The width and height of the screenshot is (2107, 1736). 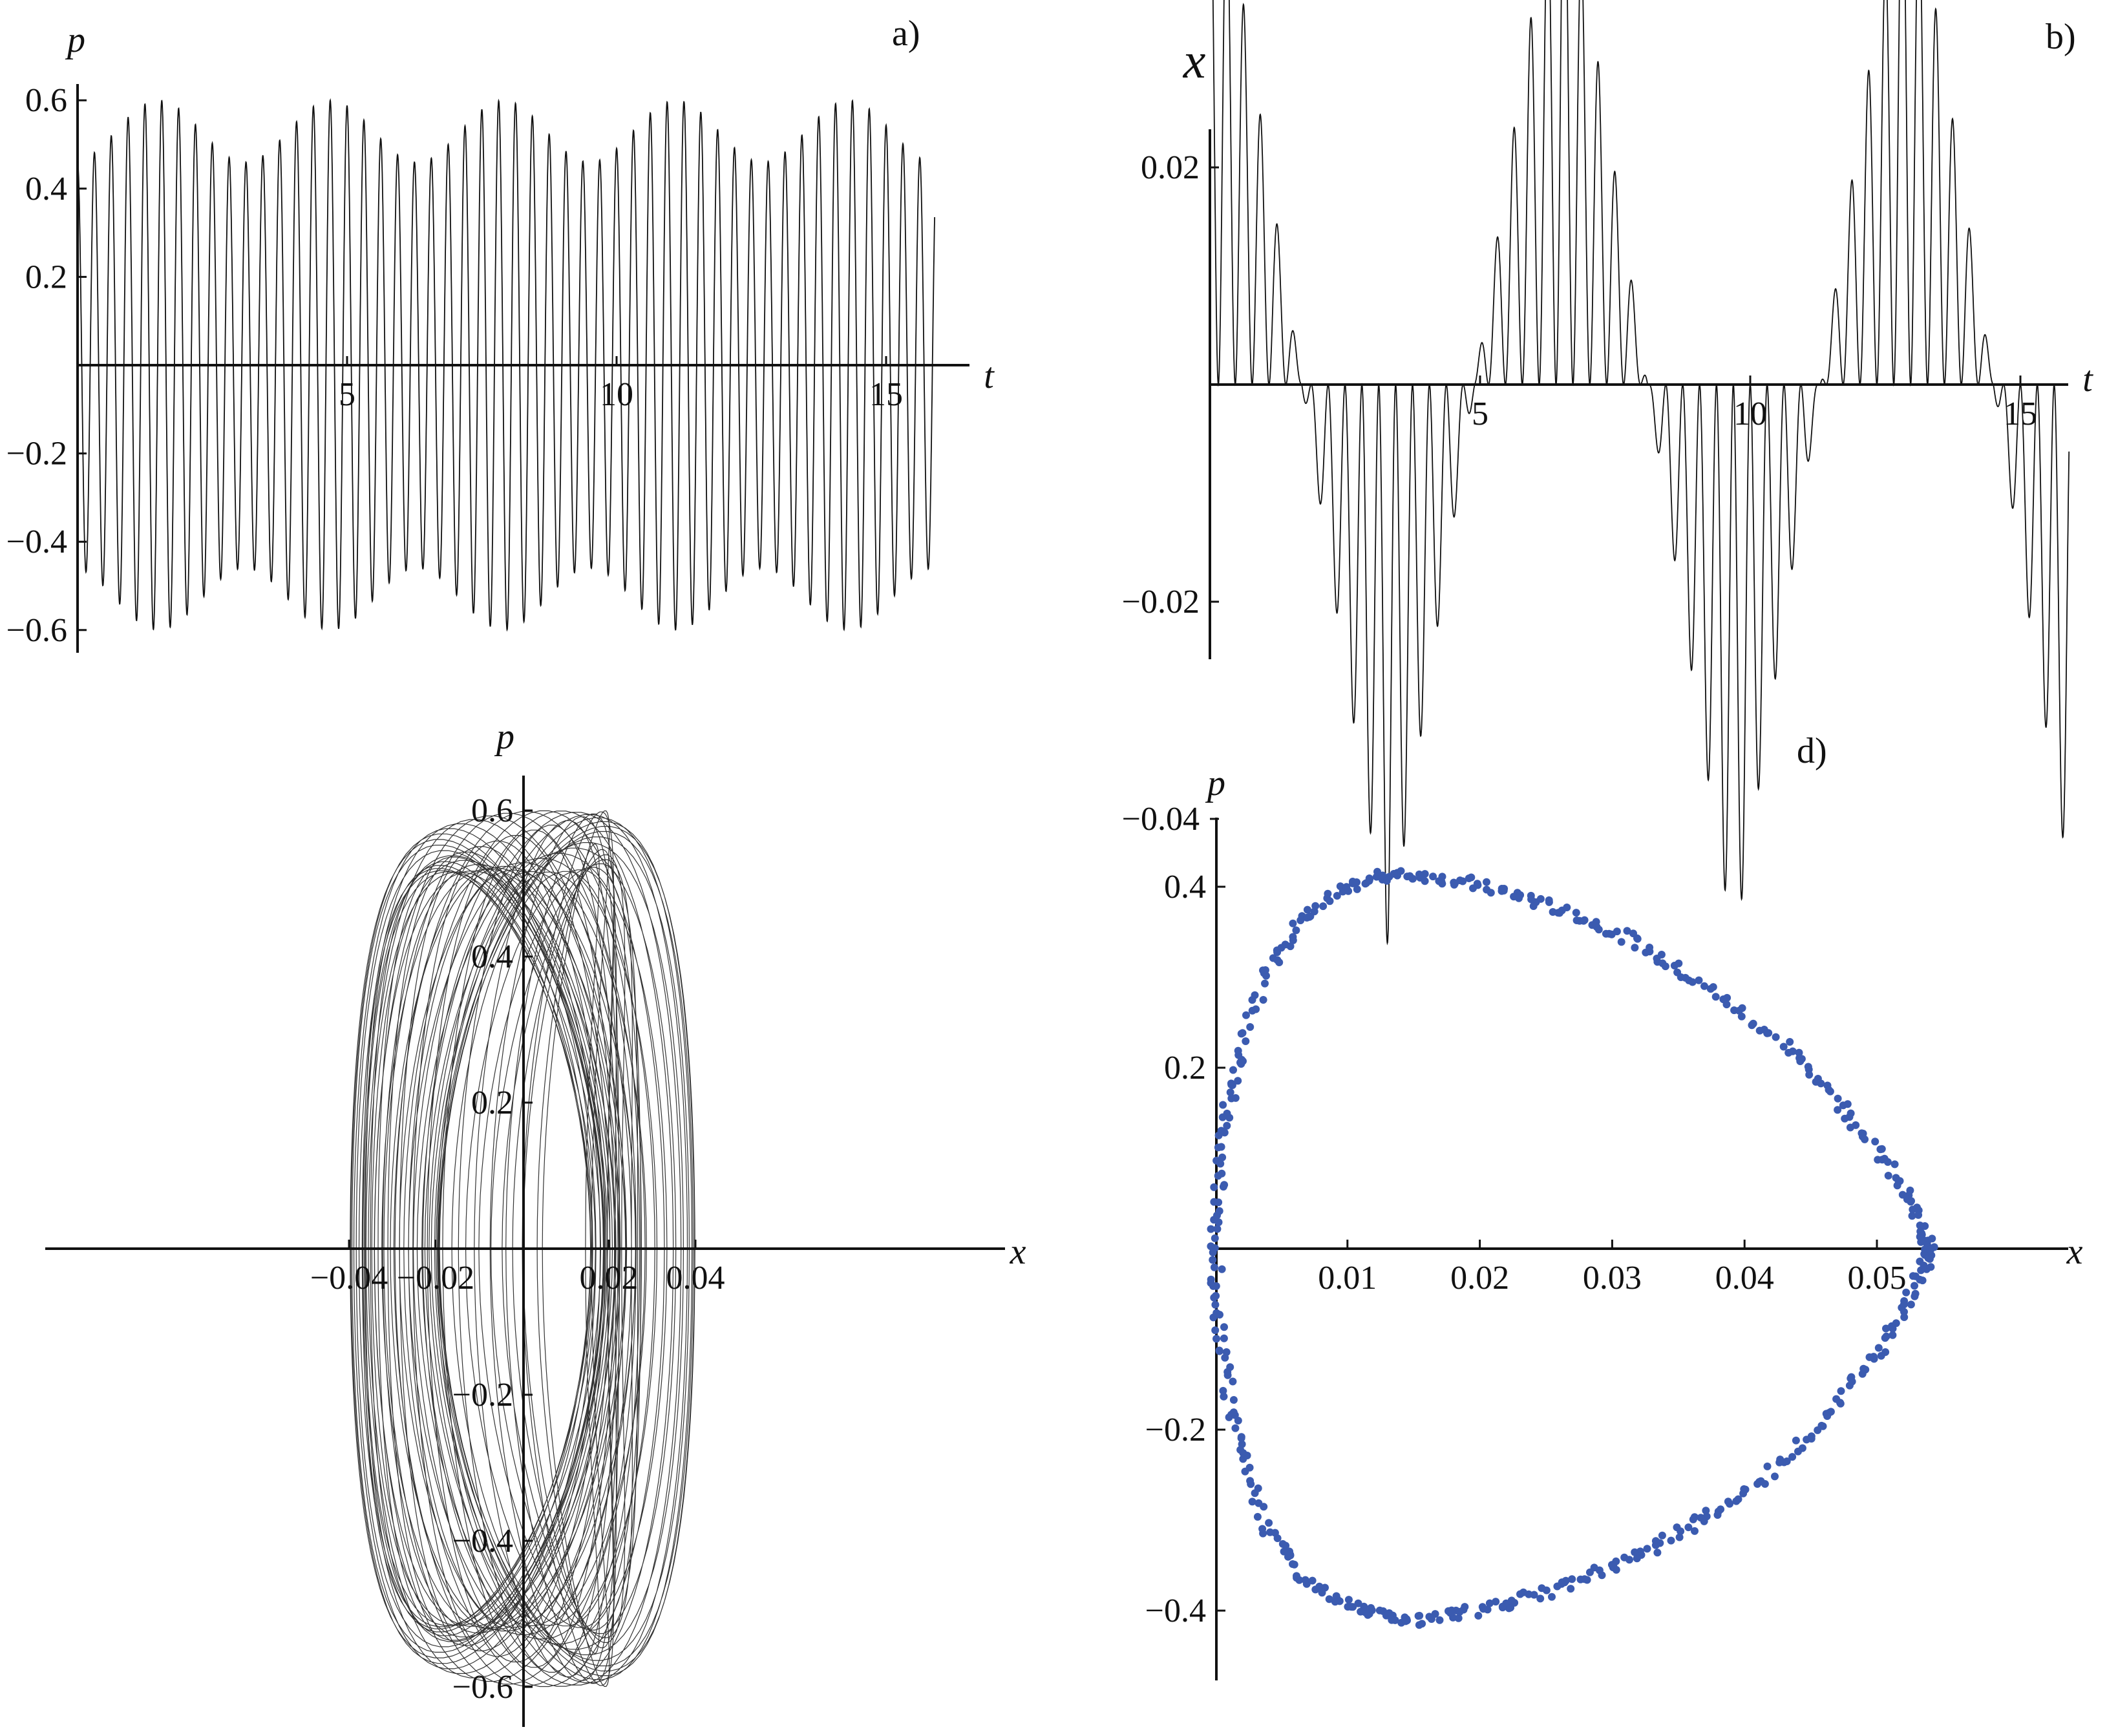 I want to click on panel-label: b), so click(x=2061, y=37).